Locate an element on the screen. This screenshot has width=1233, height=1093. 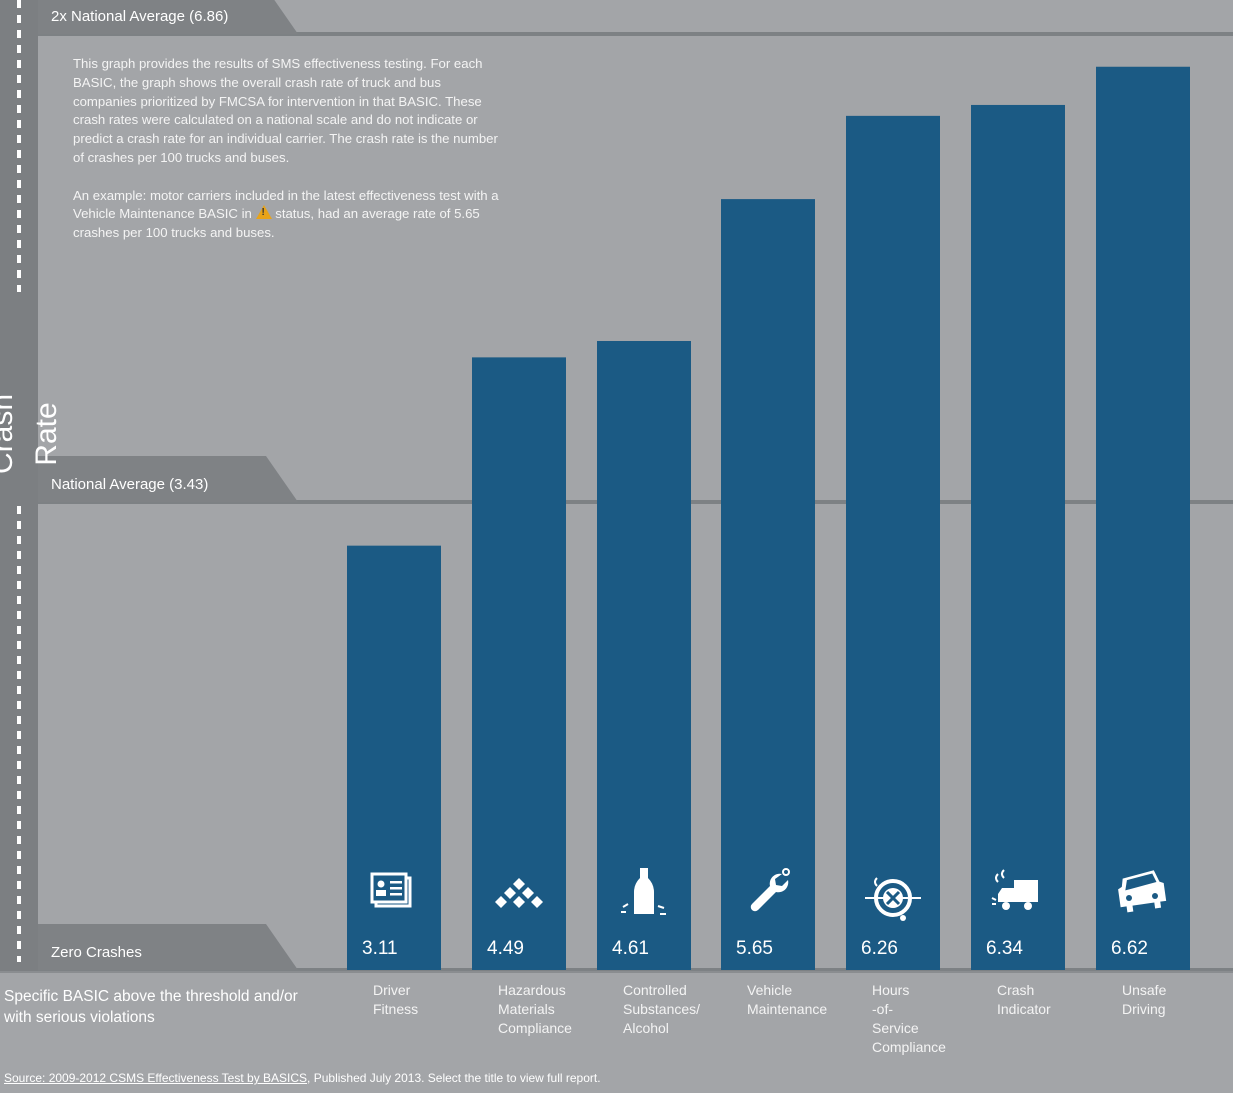
clock-steering-icon is located at coordinates (893, 899).